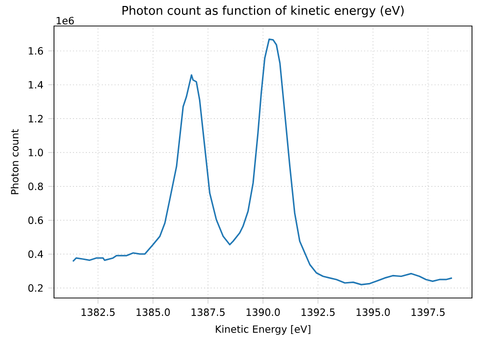 This screenshot has height=344, width=478. I want to click on y-tick-label: 1.0, so click(35, 152).